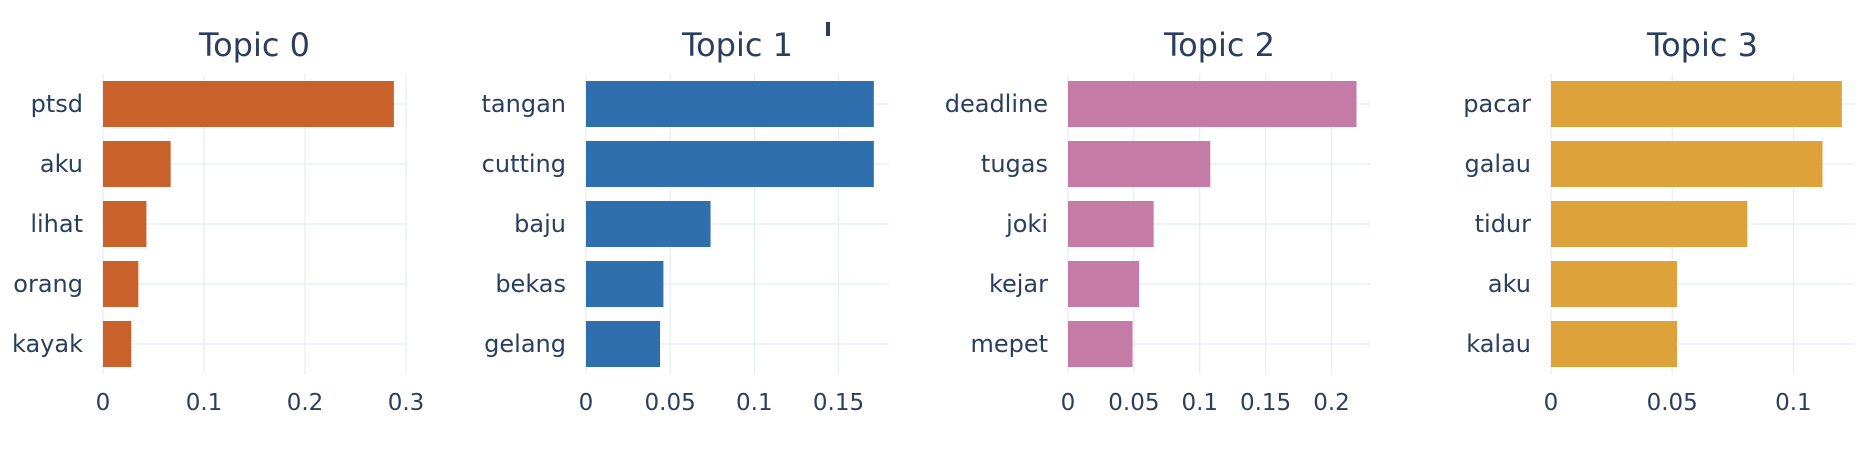 Image resolution: width=1873 pixels, height=453 pixels. I want to click on bar-mepet, so click(1100, 344).